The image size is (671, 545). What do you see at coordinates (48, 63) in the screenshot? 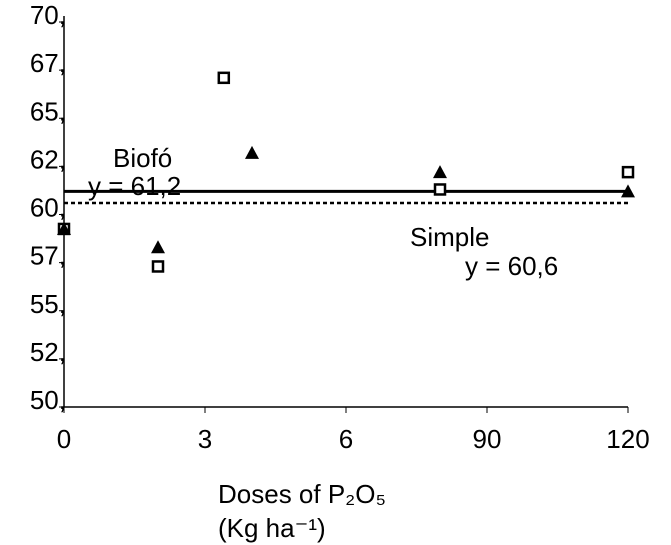
I see `y-tick-label: 67,` at bounding box center [48, 63].